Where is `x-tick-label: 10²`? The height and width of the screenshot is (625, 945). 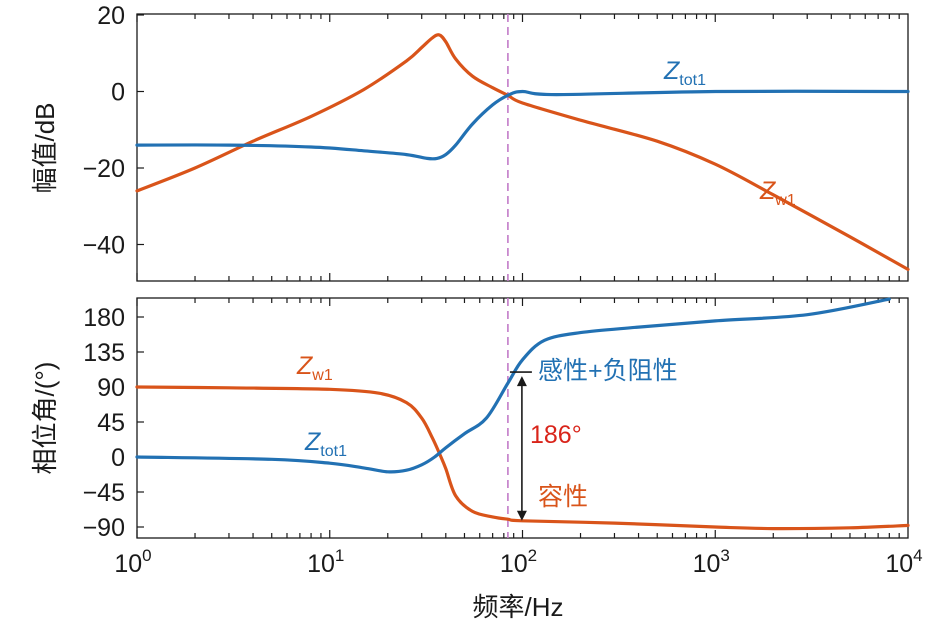
x-tick-label: 10² is located at coordinates (518, 562).